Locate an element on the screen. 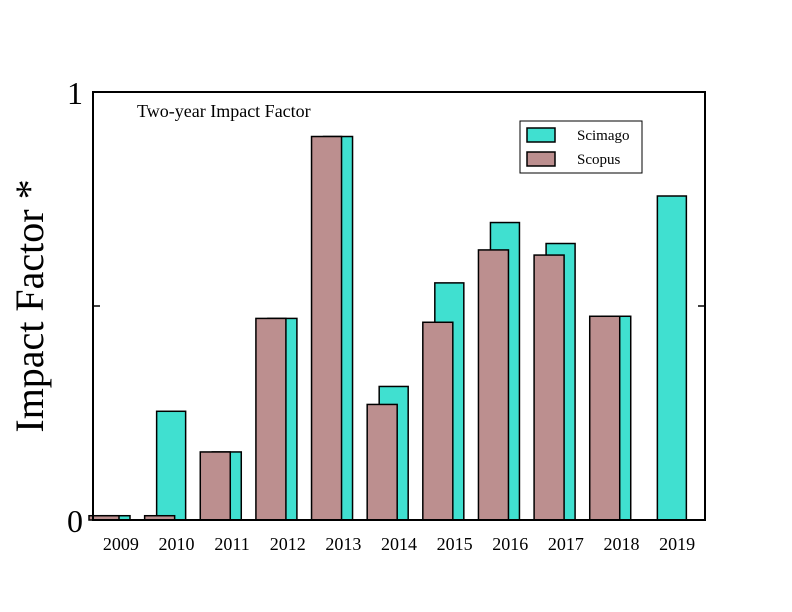 This screenshot has height=612, width=792. x-tick-label-2018: 2018 is located at coordinates (622, 544).